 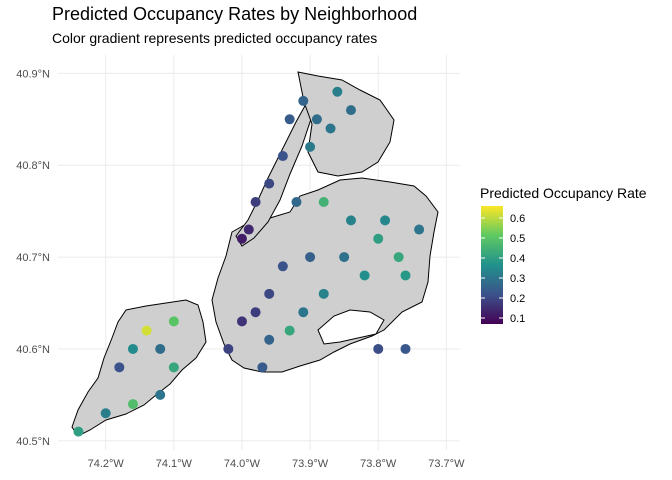 I want to click on x-tick-label: 73.7°W, so click(x=446, y=464).